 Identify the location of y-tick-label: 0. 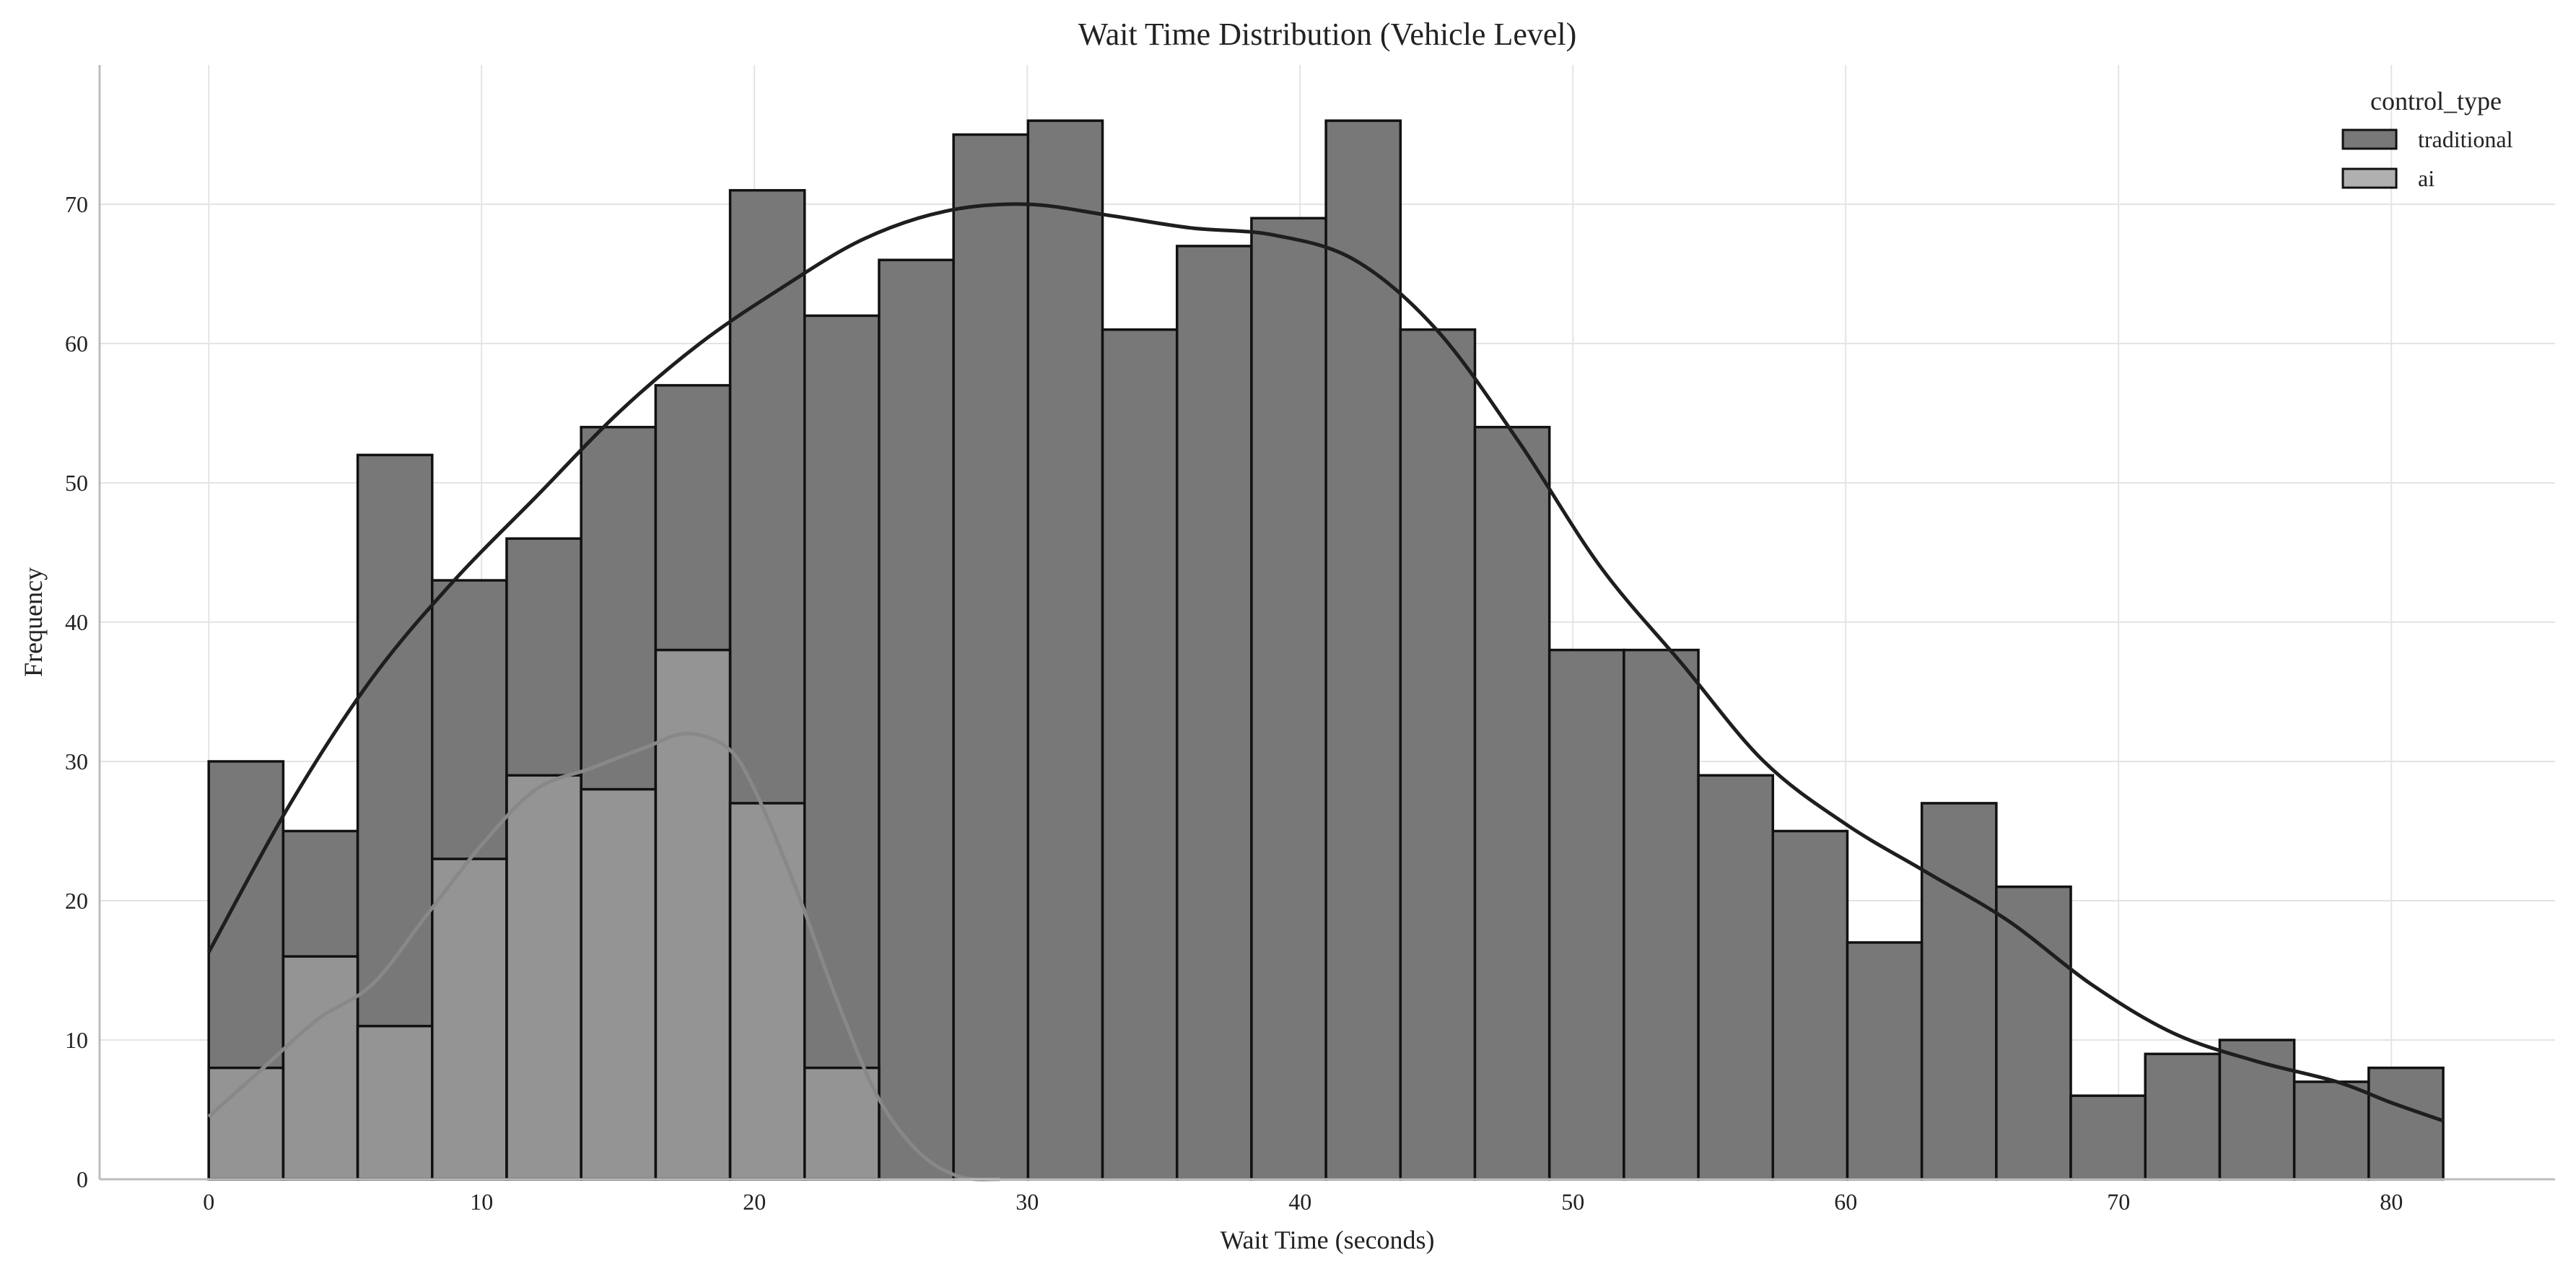
(82, 1179).